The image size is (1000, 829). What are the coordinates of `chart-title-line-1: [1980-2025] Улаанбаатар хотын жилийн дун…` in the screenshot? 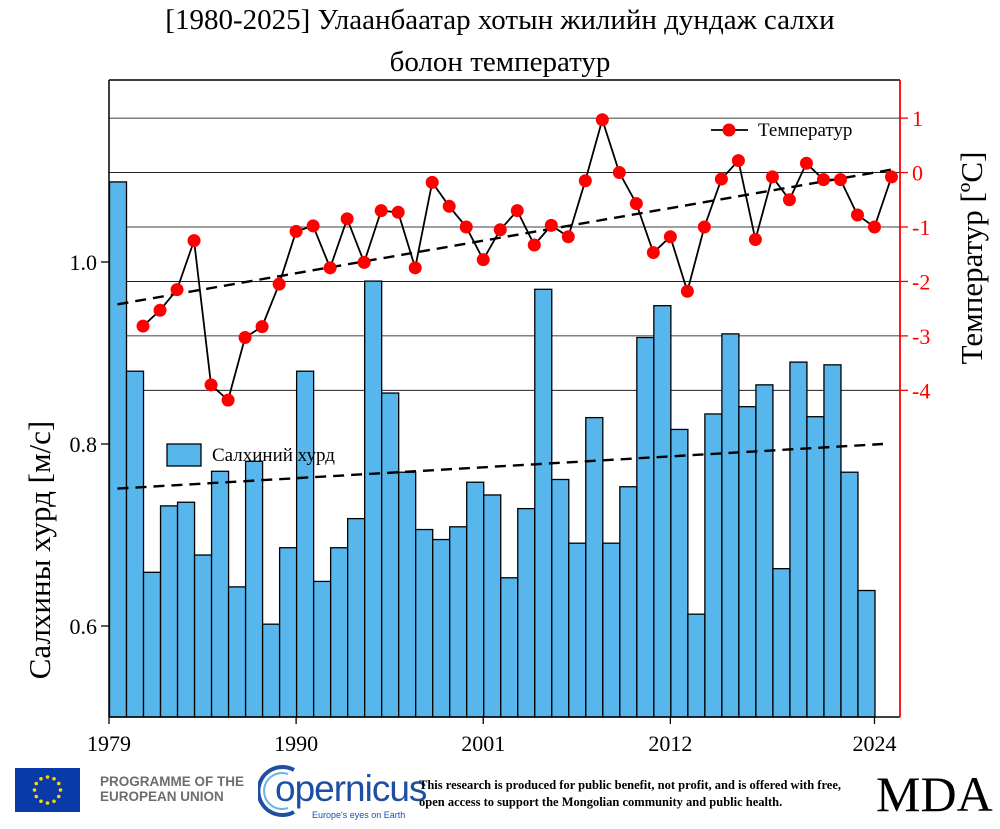 It's located at (500, 20).